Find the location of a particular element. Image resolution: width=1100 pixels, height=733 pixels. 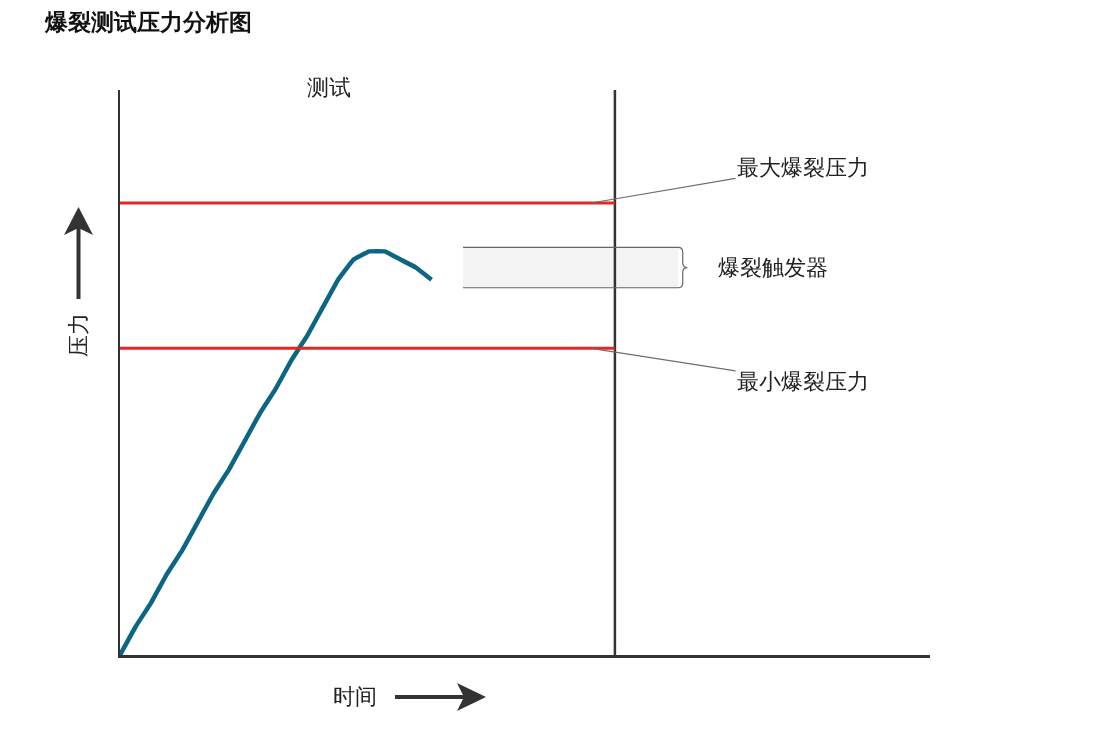

band-label: 爆裂触发器 is located at coordinates (773, 267).